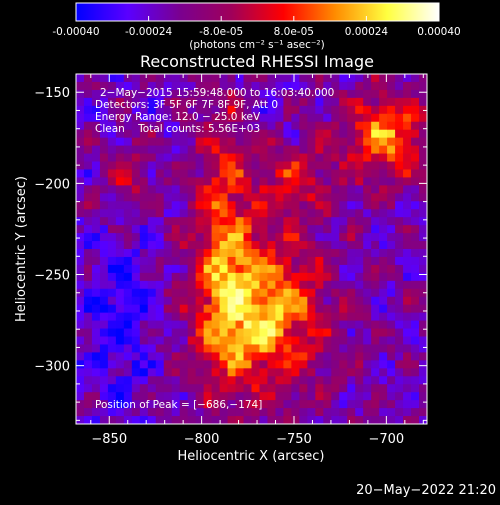 The image size is (500, 505). What do you see at coordinates (251, 456) in the screenshot?
I see `x-axis-label: Heliocentric X (arcsec)` at bounding box center [251, 456].